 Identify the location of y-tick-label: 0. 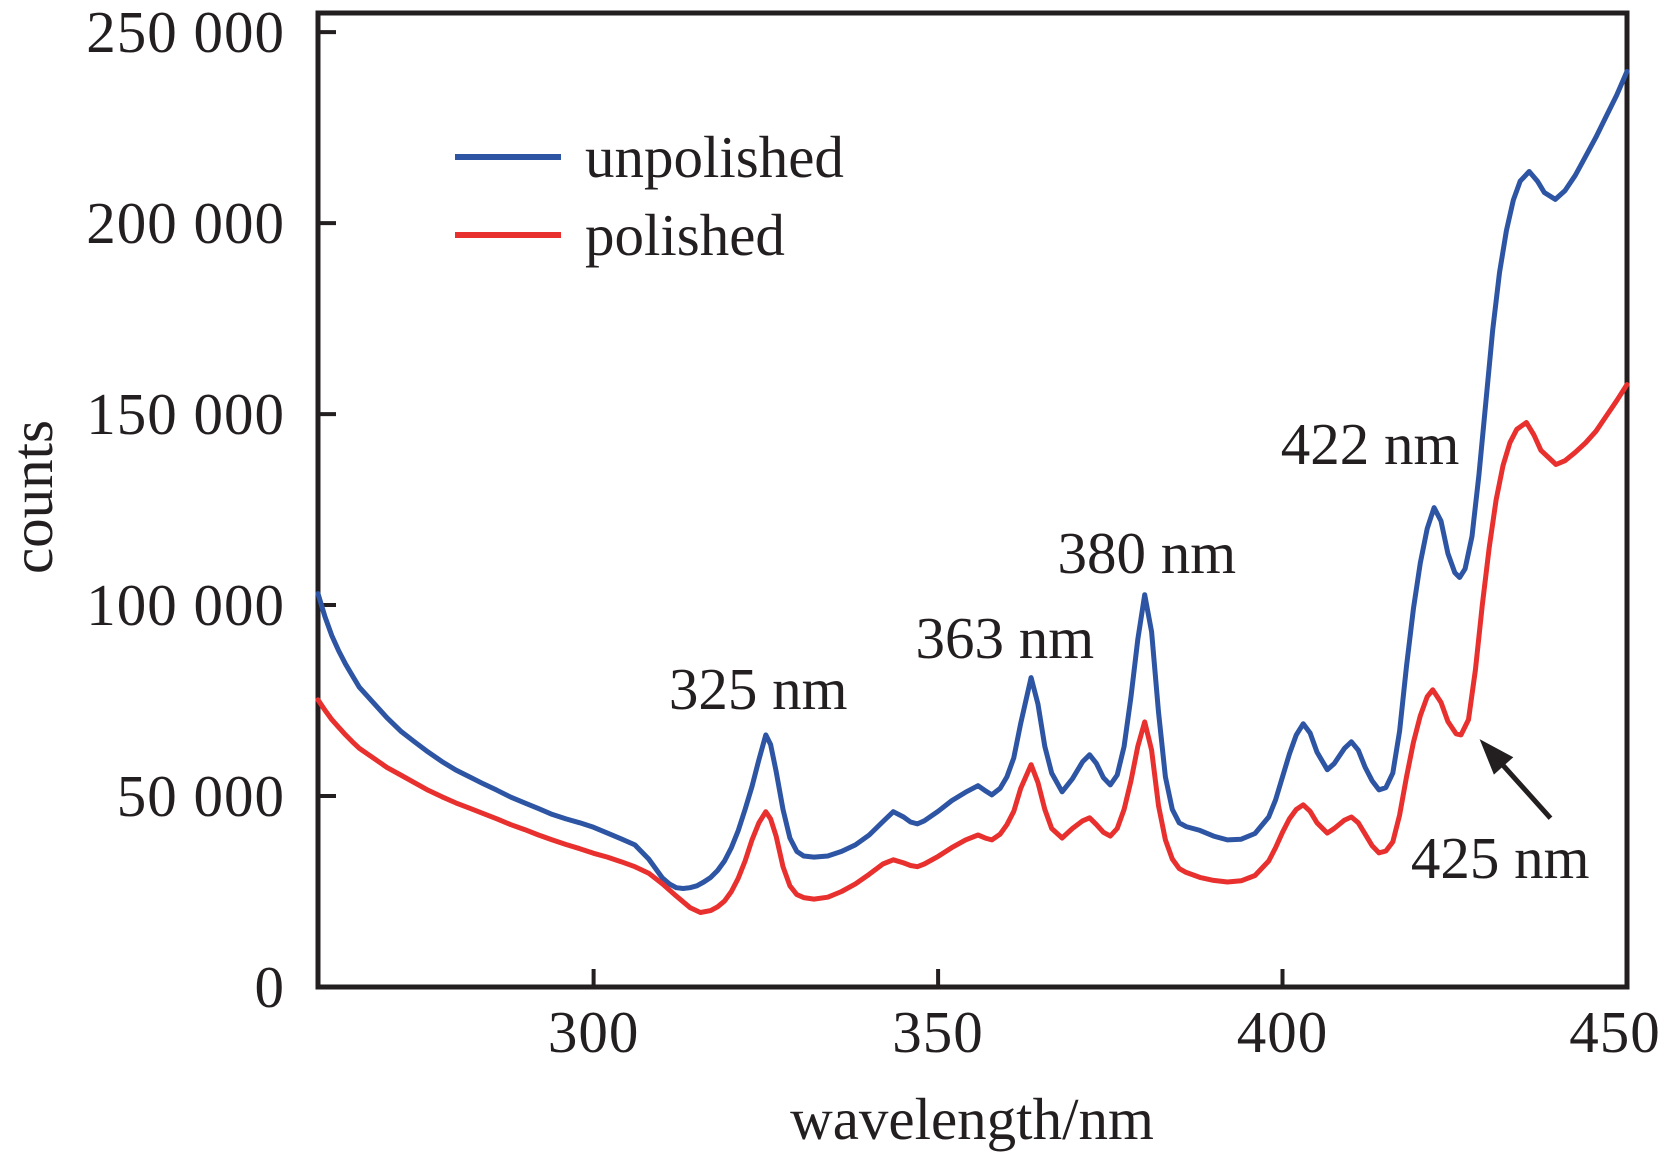
(269, 987).